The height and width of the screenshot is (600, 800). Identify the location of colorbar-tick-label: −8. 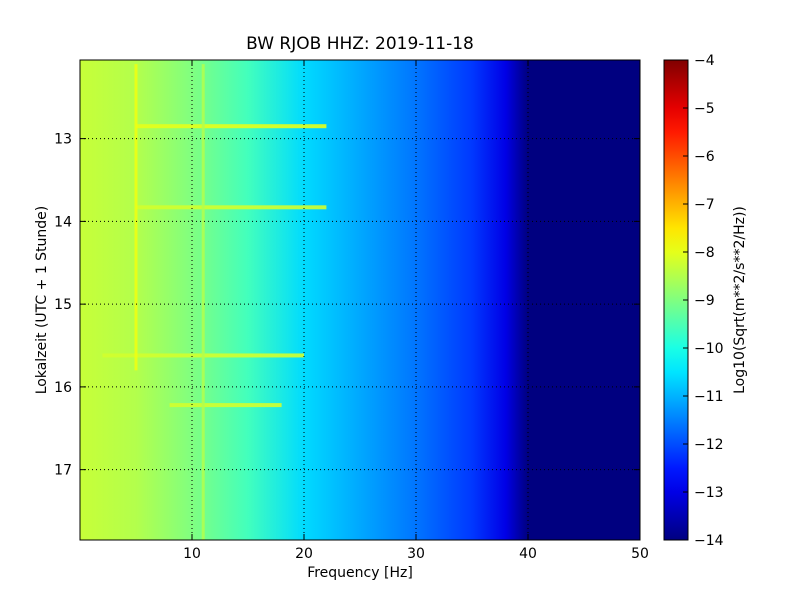
(704, 253).